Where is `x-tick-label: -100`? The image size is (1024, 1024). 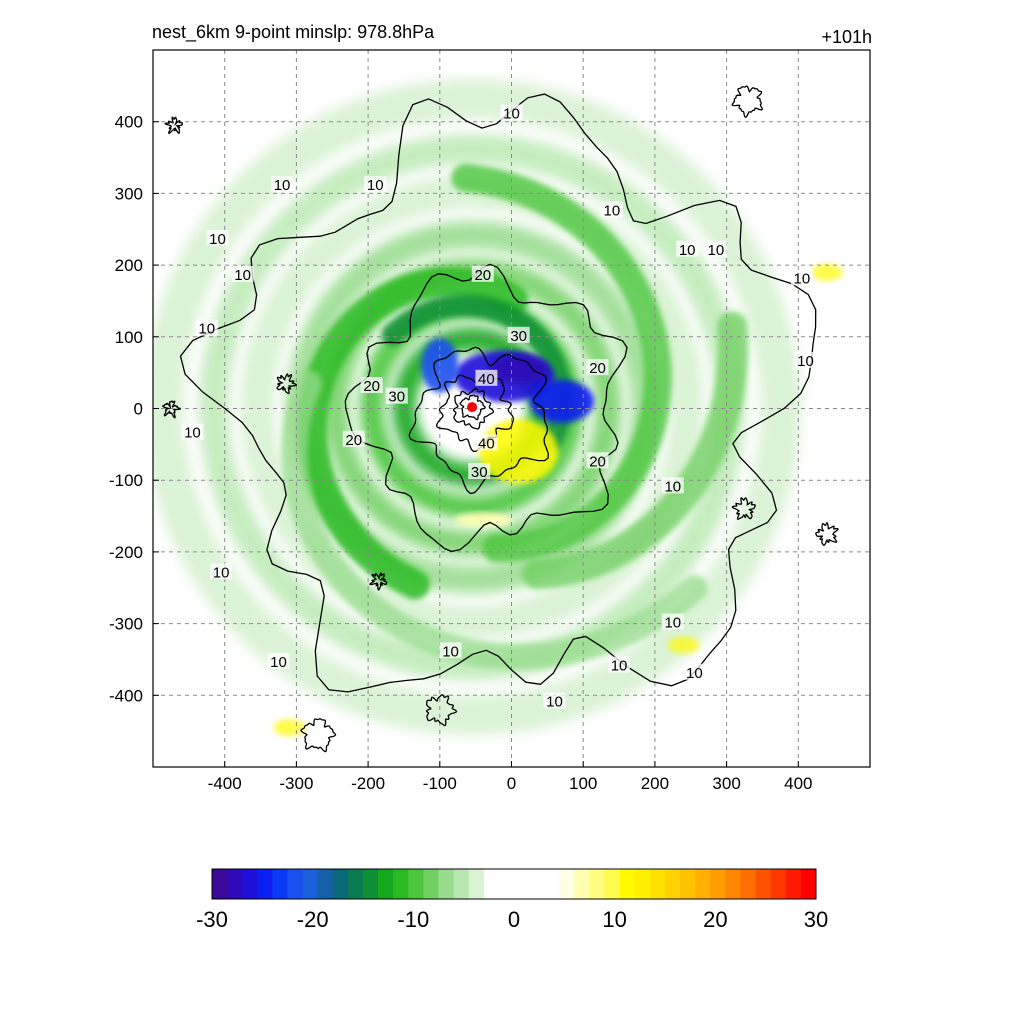
x-tick-label: -100 is located at coordinates (440, 783).